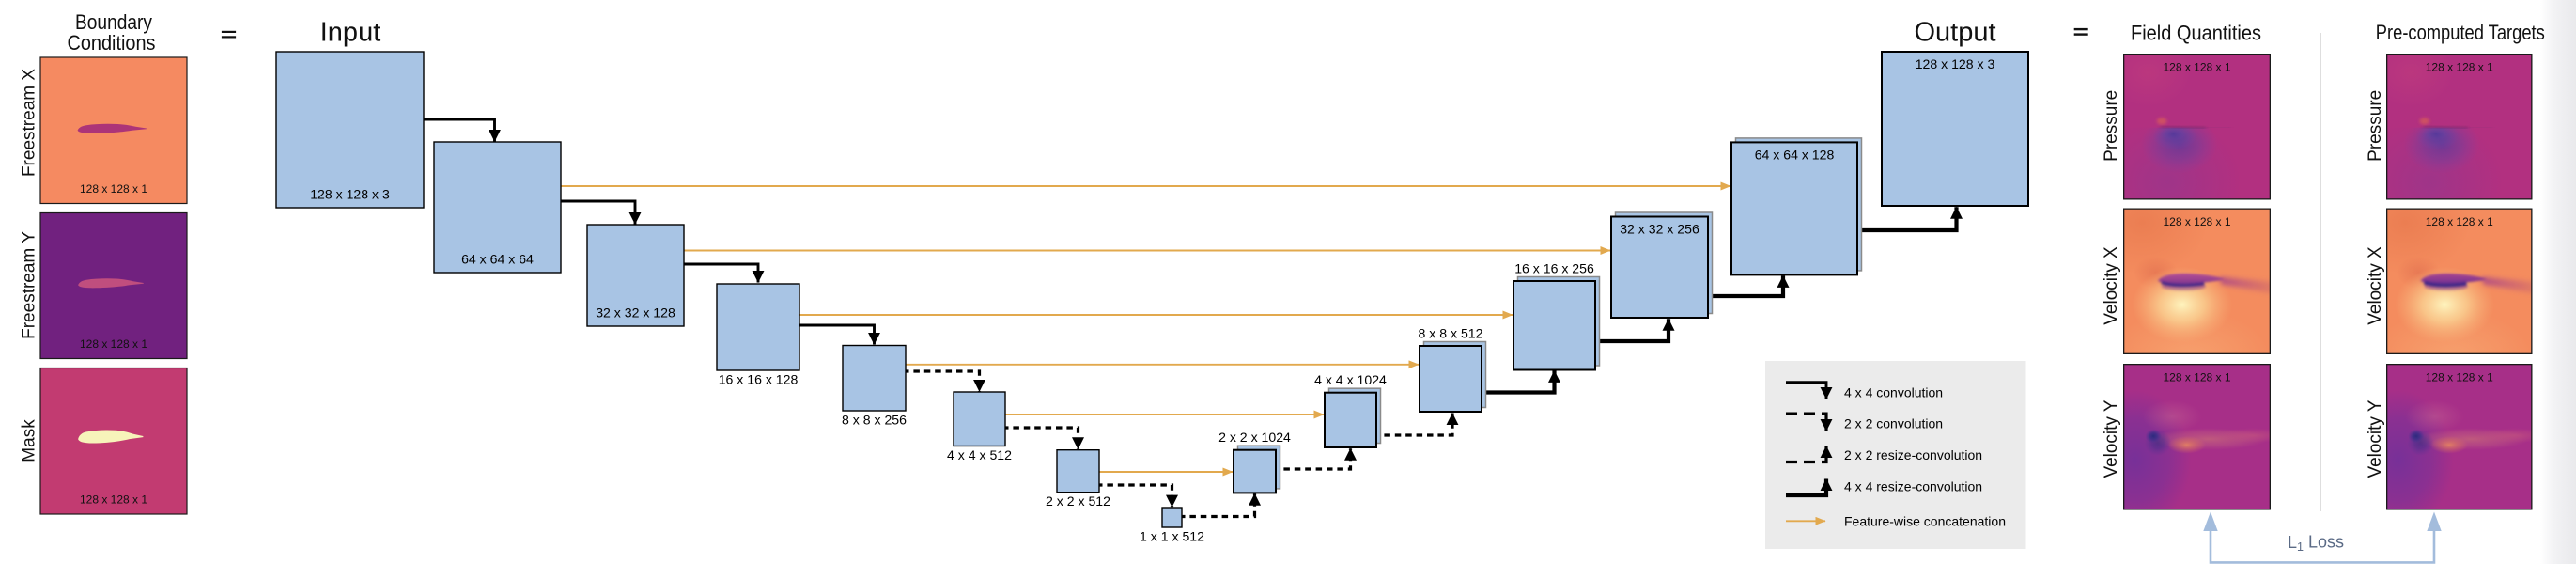 This screenshot has height=564, width=2576. I want to click on svg-text: 2 x 2 resize-convolution, so click(1913, 454).